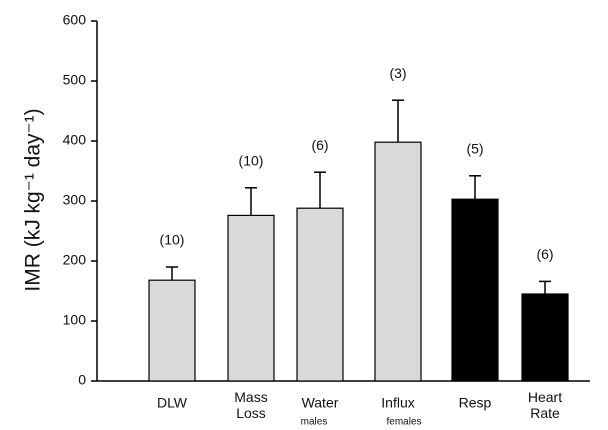 The image size is (608, 430). Describe the element at coordinates (75, 20) in the screenshot. I see `y-tick-label: 600` at that location.